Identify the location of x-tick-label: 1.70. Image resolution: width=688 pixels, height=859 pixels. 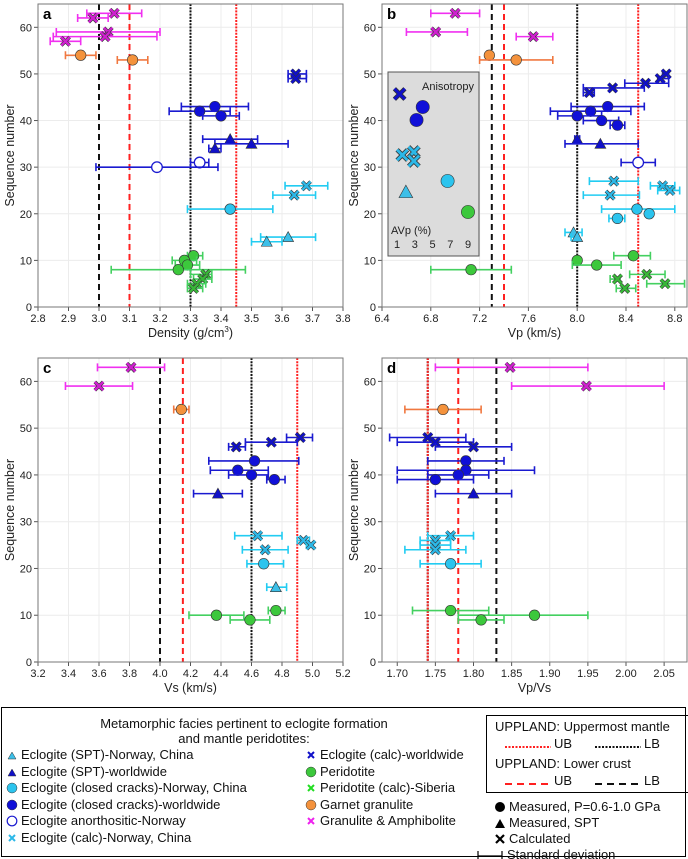
(397, 674).